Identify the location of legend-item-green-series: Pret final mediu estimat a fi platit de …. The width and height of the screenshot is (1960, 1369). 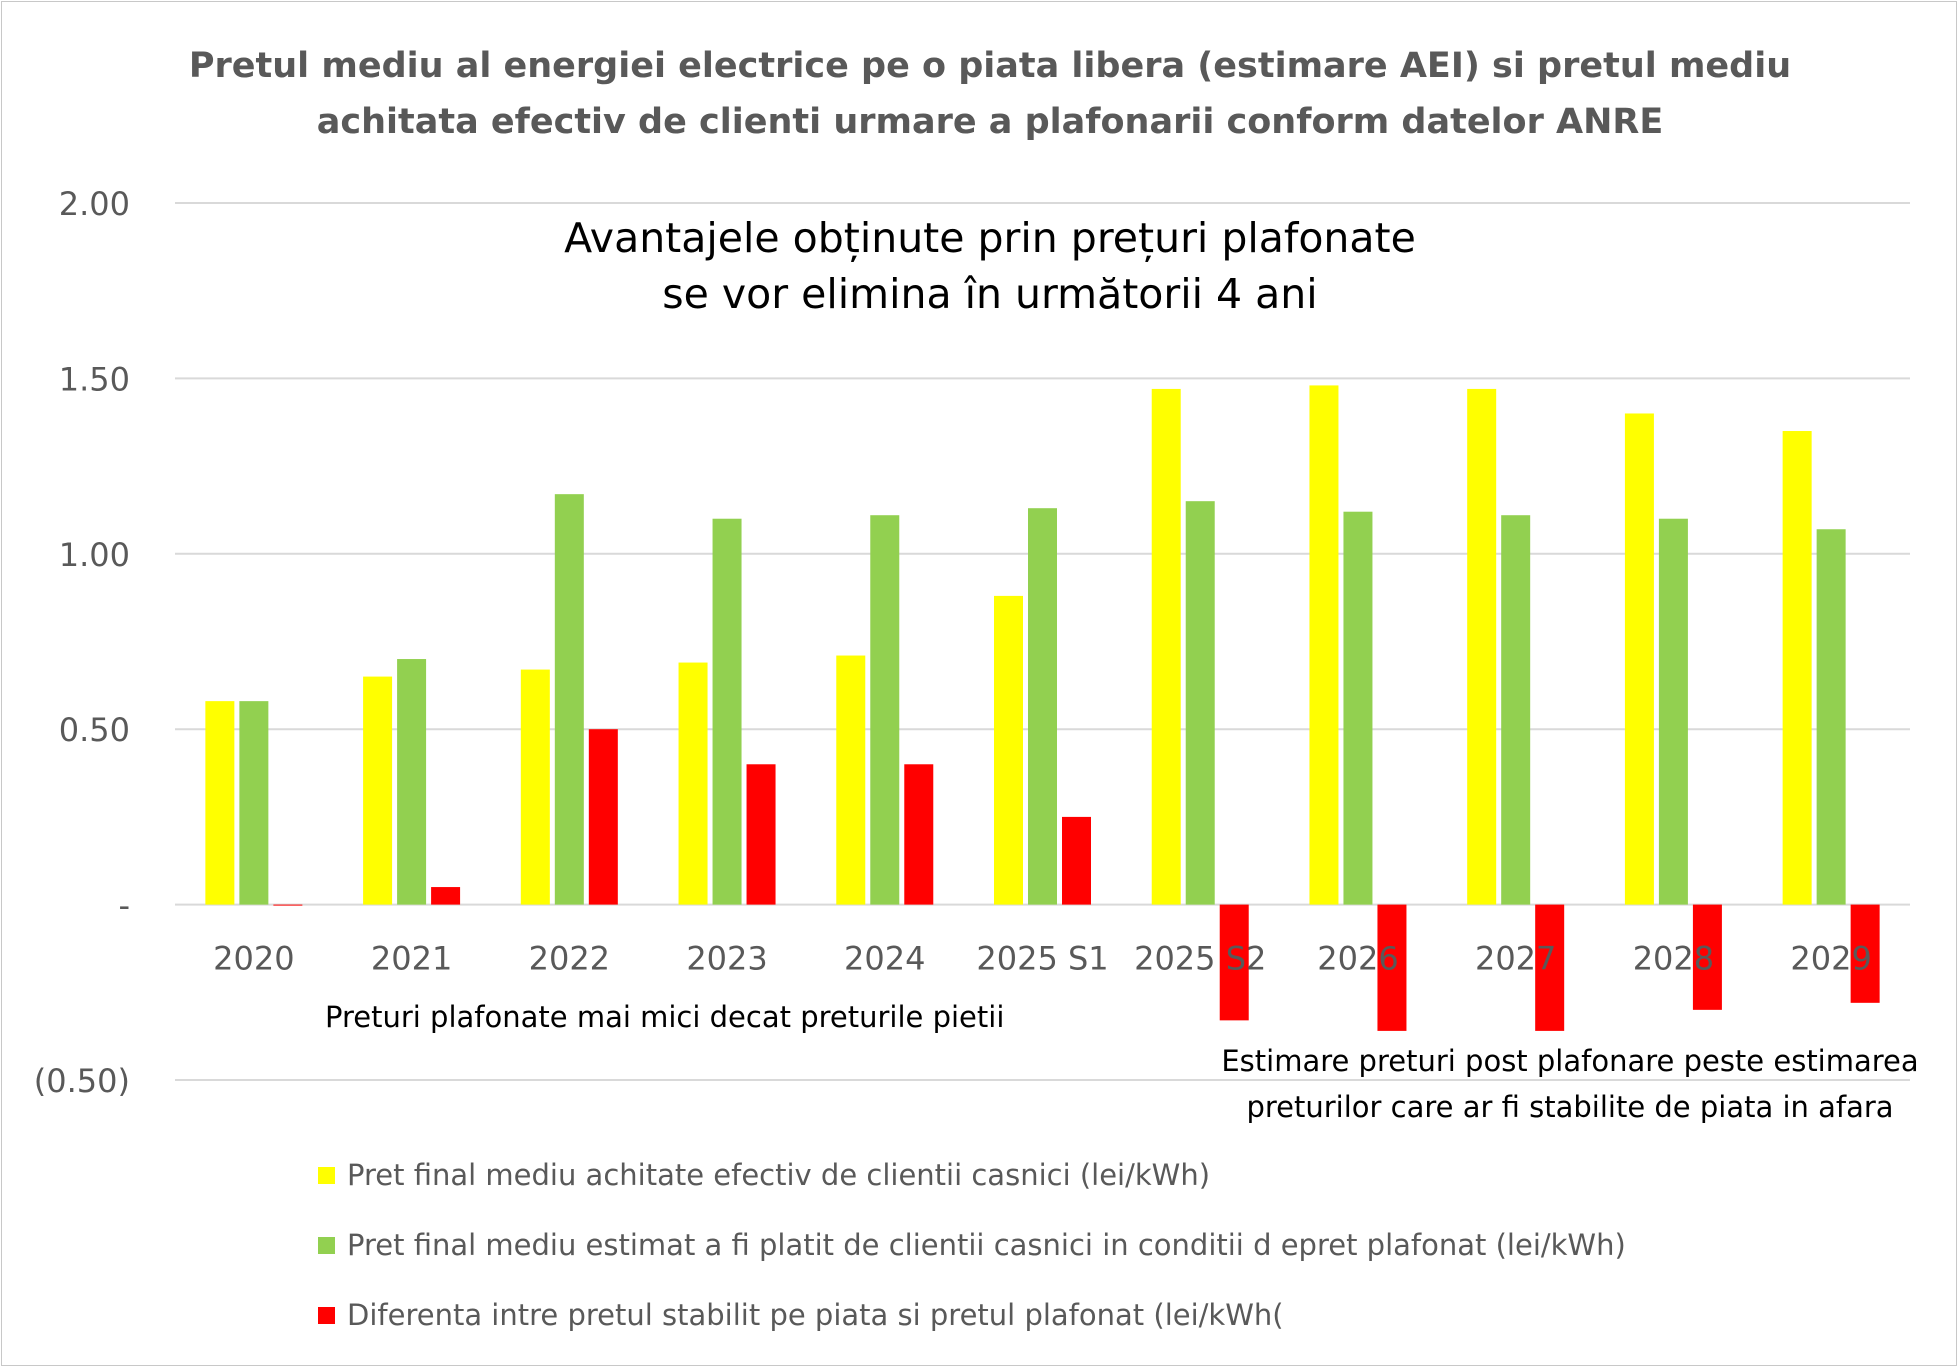
(972, 1245).